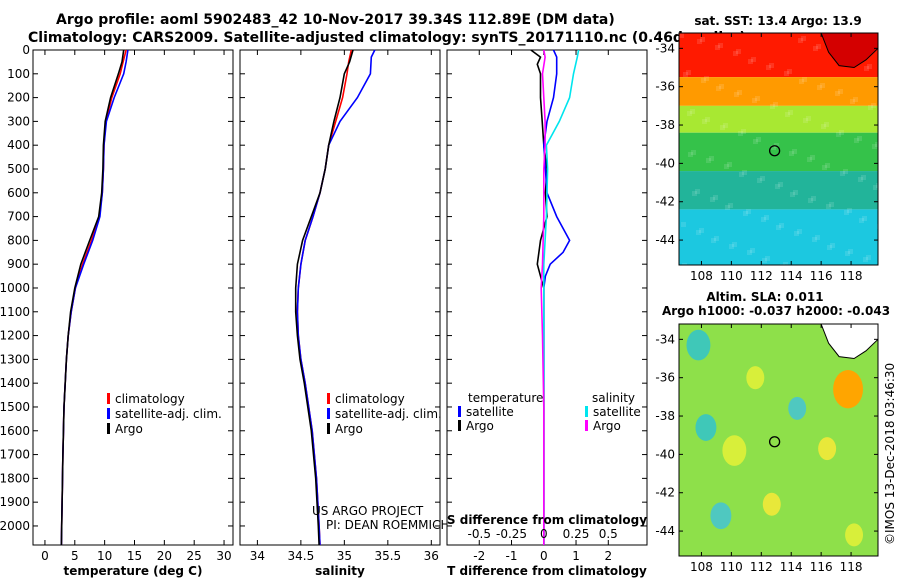  I want to click on series-s_argo, so click(543, 297).